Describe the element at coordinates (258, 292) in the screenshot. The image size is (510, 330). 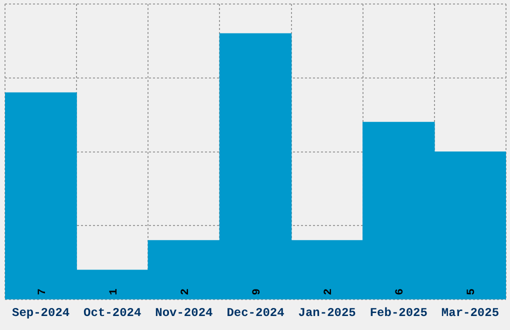
I see `data-label: 9` at that location.